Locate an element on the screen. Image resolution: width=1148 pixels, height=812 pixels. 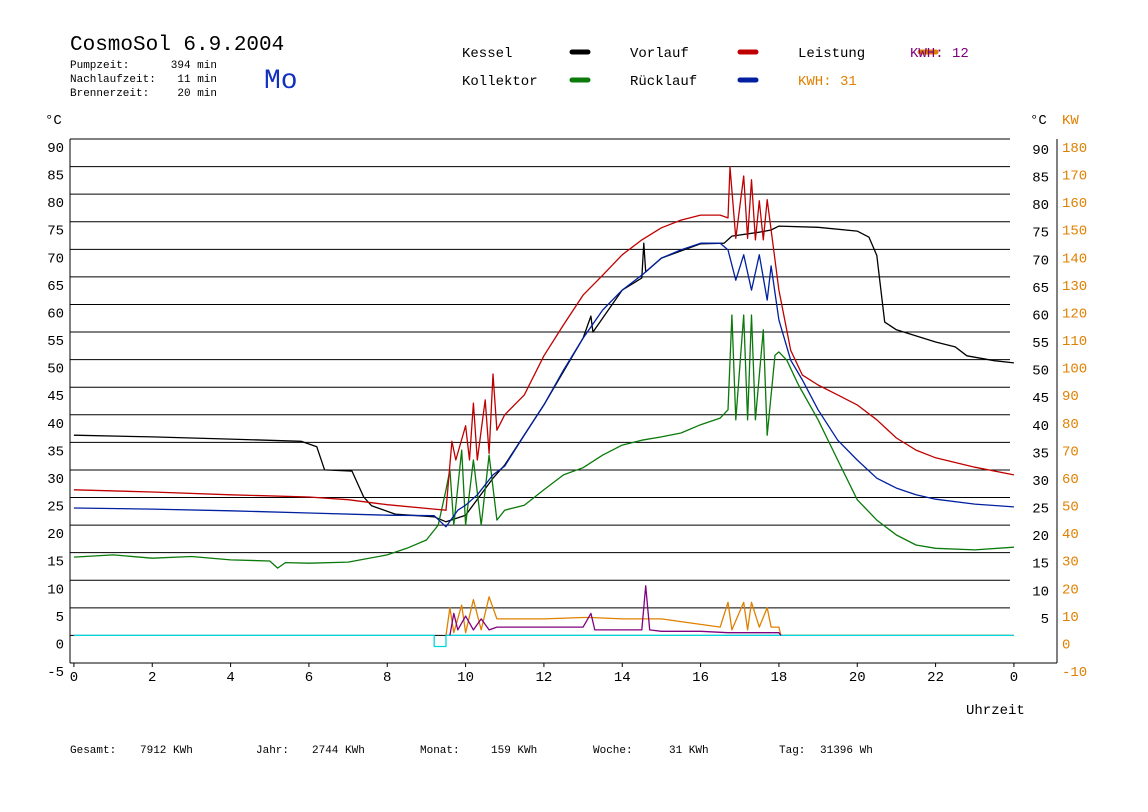
y-right-tick-label: 35 is located at coordinates (1040, 454).